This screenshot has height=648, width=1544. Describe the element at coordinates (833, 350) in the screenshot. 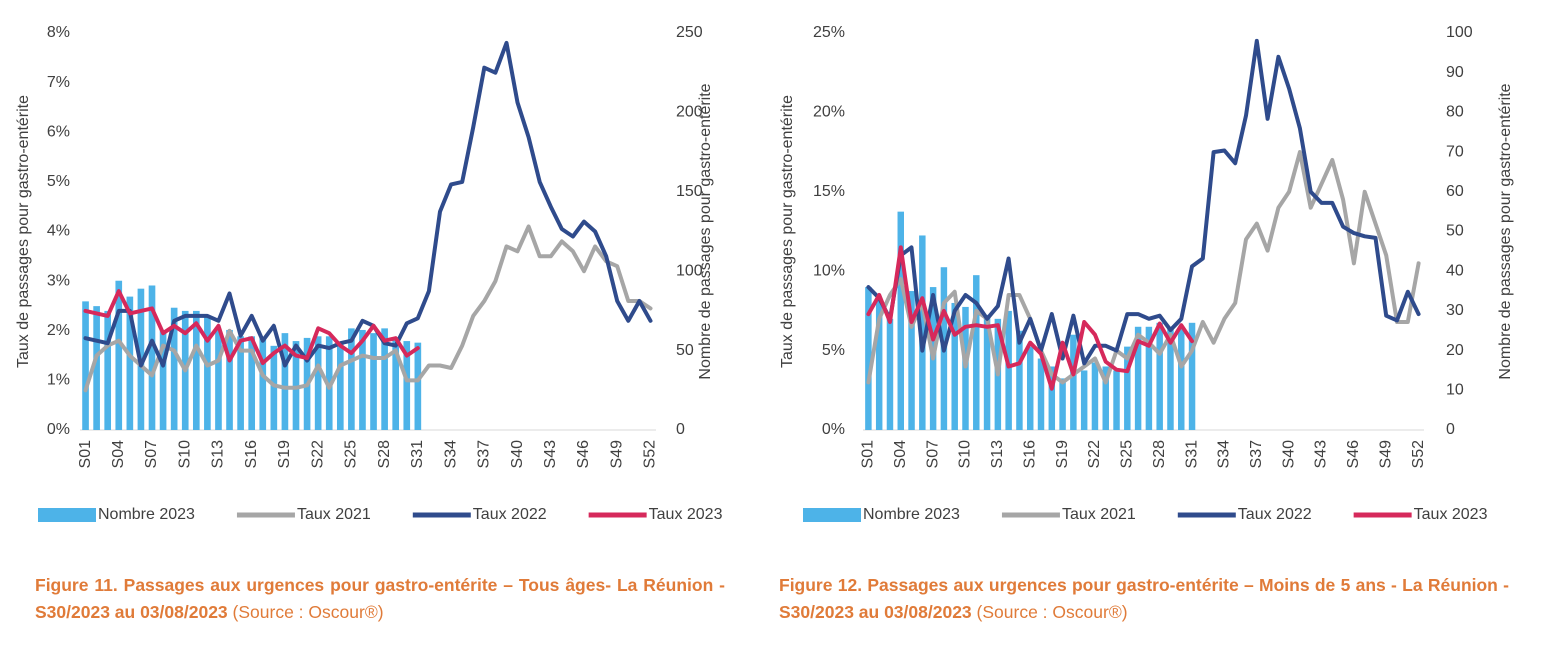

I see `y-tick-label: 5%` at that location.